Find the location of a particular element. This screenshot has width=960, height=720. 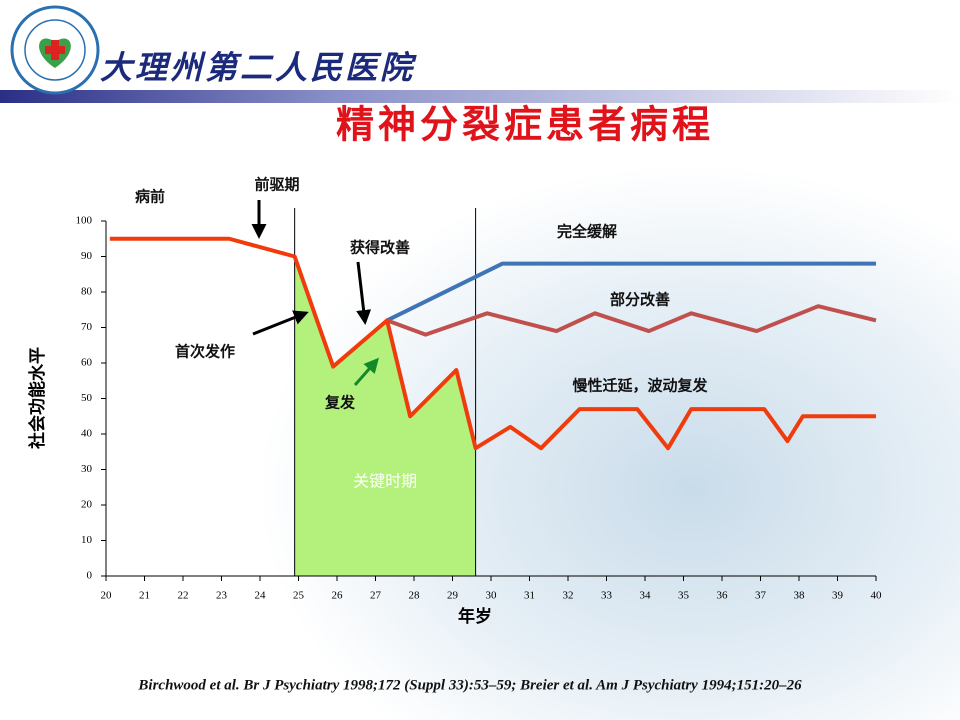

y-tick-label: 100 is located at coordinates (84, 221).